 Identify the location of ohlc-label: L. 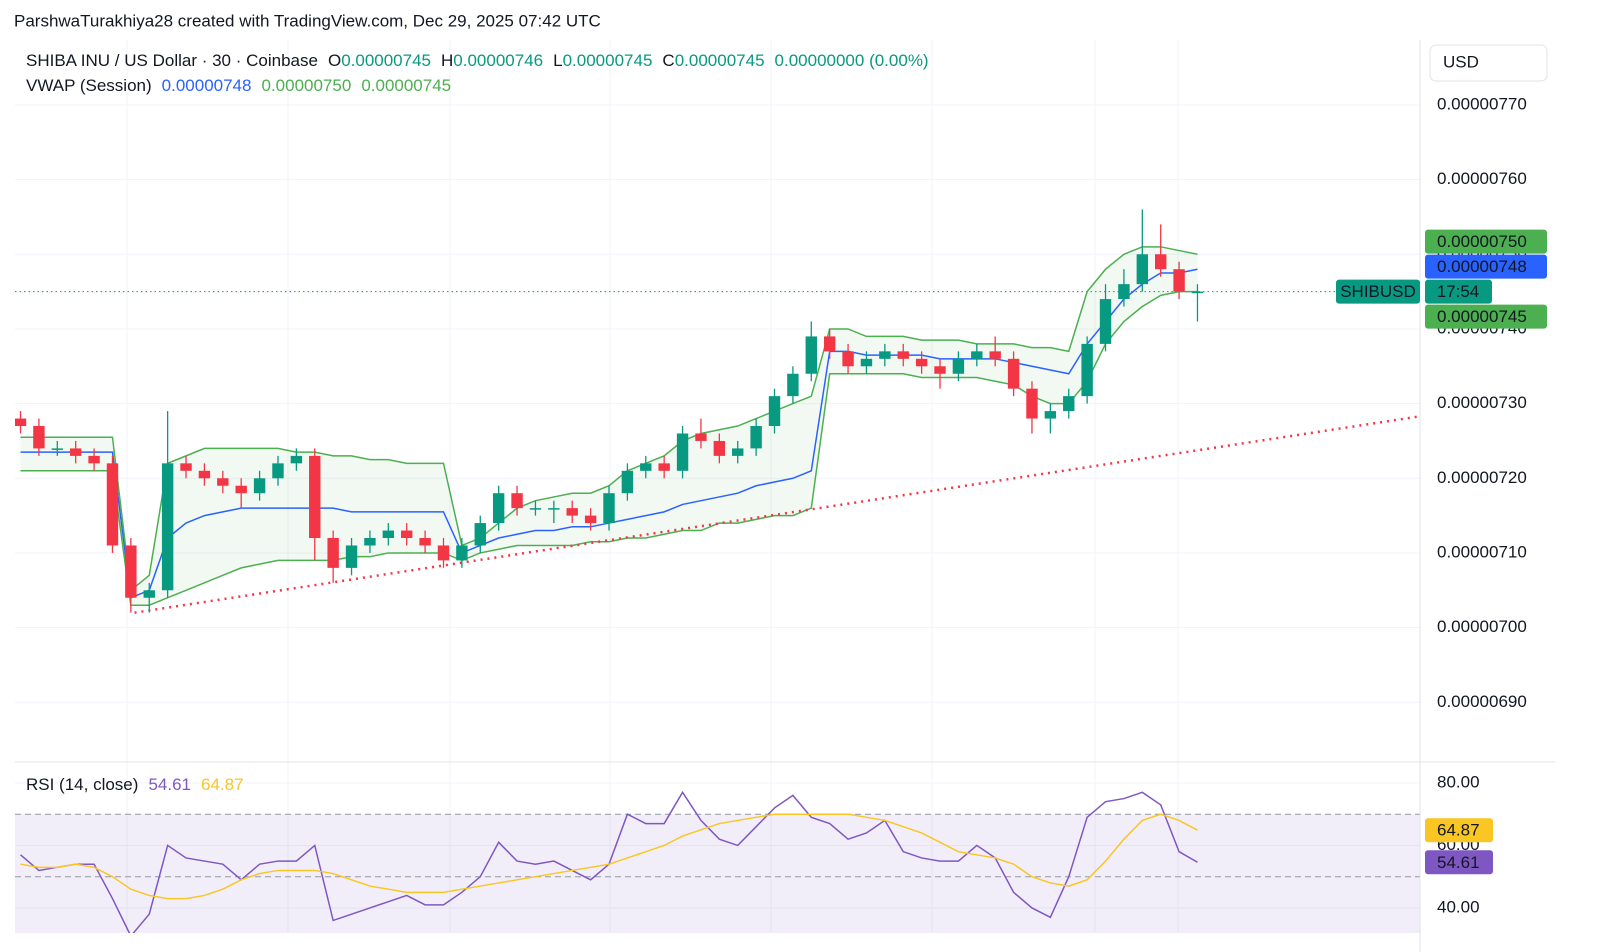
(557, 60).